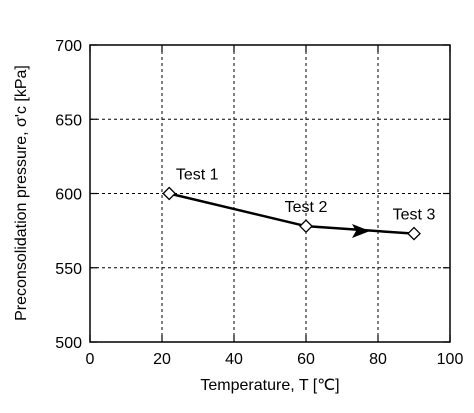 The height and width of the screenshot is (413, 474). What do you see at coordinates (90, 359) in the screenshot?
I see `x-tick-label: 0` at bounding box center [90, 359].